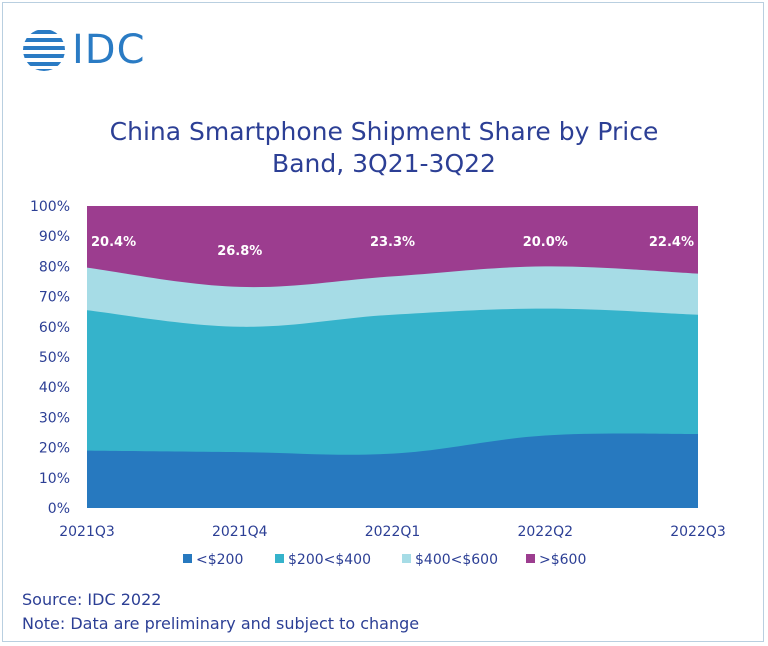  What do you see at coordinates (240, 532) in the screenshot?
I see `x-tick-label: 2021Q4` at bounding box center [240, 532].